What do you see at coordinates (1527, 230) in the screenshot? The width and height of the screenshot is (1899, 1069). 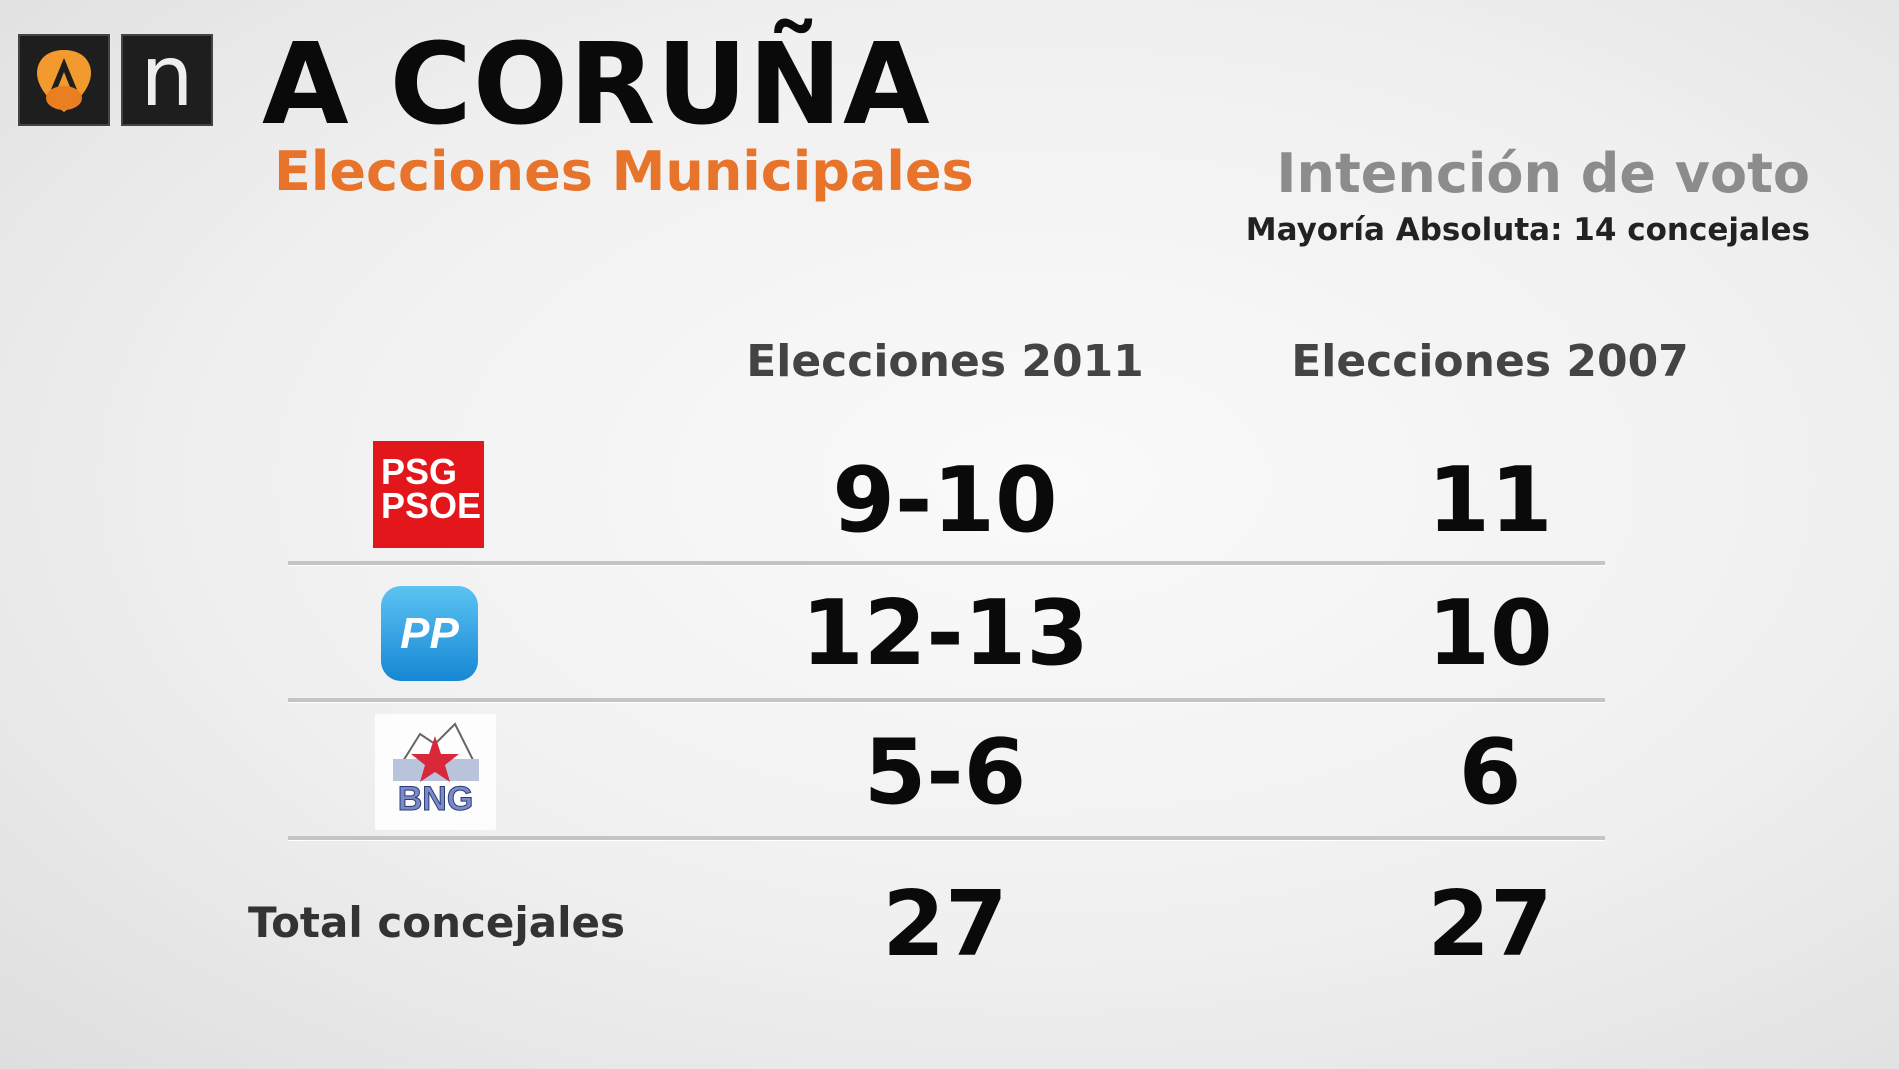 I see `majority-note: Mayoría Absoluta: 14 concejales` at bounding box center [1527, 230].